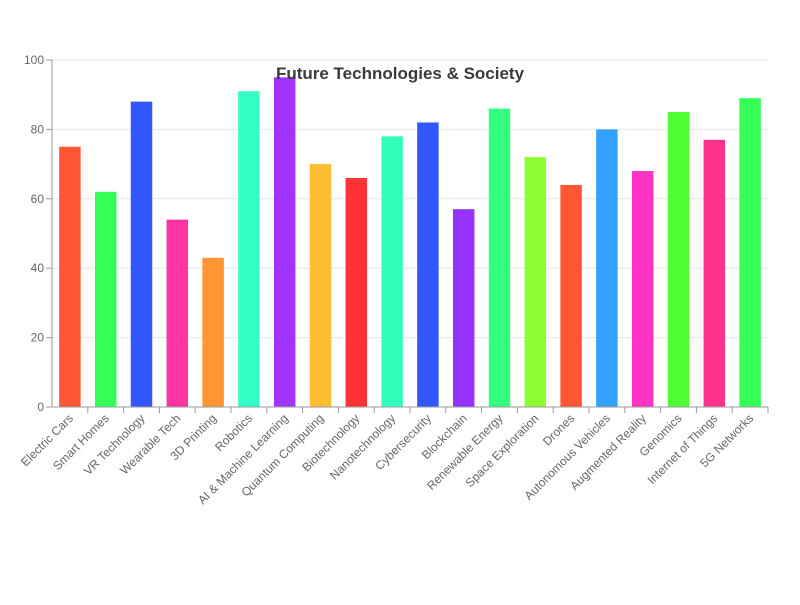 This screenshot has width=800, height=605. Describe the element at coordinates (38, 129) in the screenshot. I see `y-tick-label: 80` at that location.